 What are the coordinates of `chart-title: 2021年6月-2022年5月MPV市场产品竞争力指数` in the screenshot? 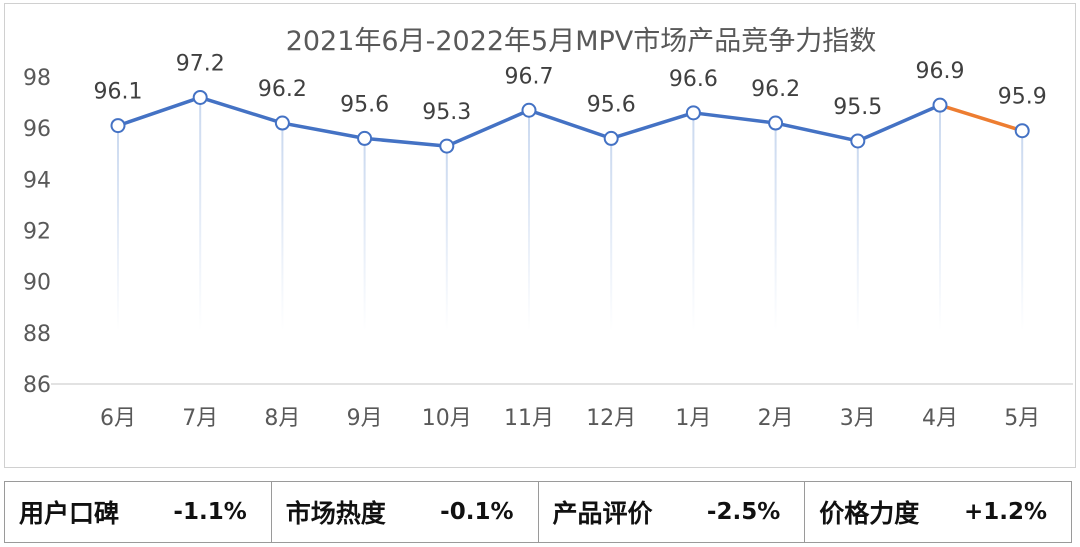 It's located at (581, 41).